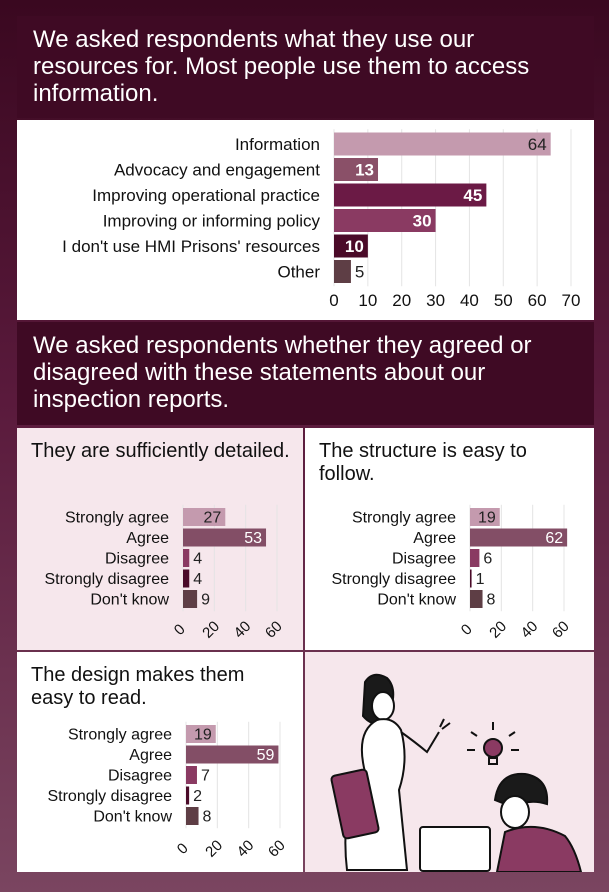  What do you see at coordinates (217, 169) in the screenshot?
I see `category-label: Advocacy and engagement` at bounding box center [217, 169].